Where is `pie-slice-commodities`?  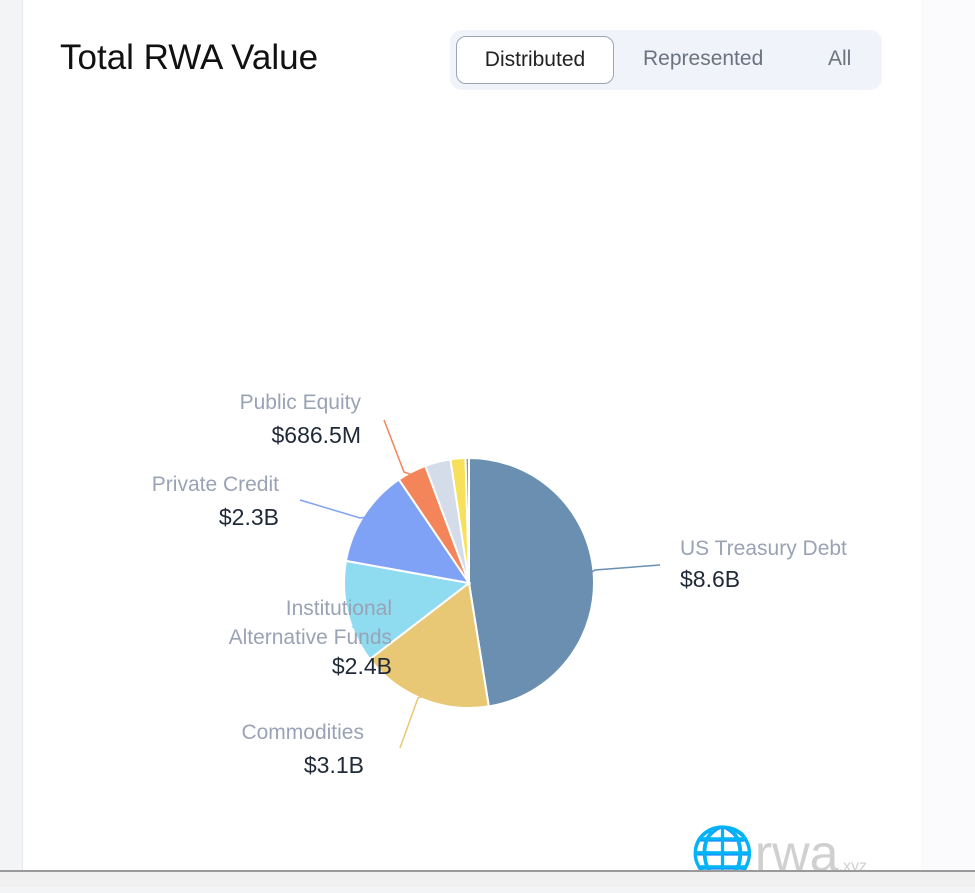 pie-slice-commodities is located at coordinates (429, 645).